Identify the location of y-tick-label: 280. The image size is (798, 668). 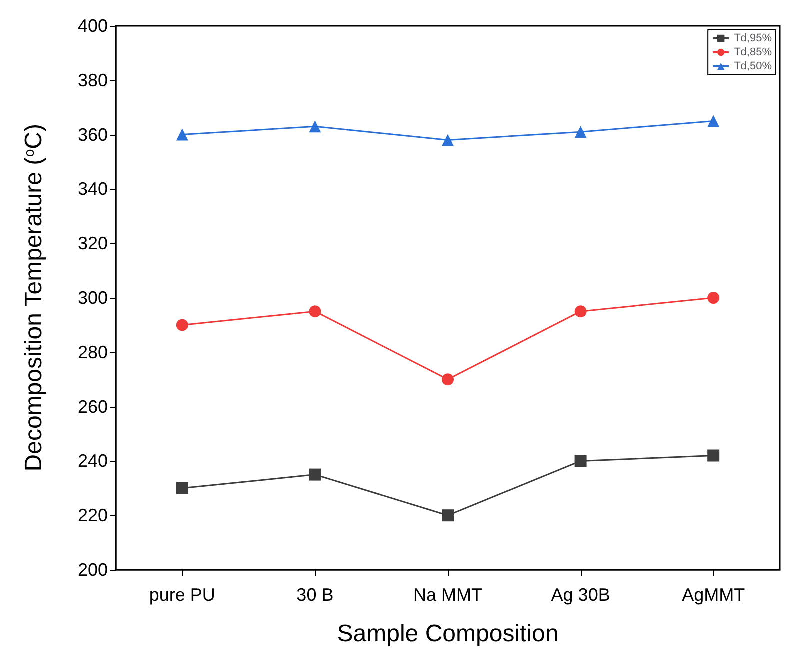
(93, 352).